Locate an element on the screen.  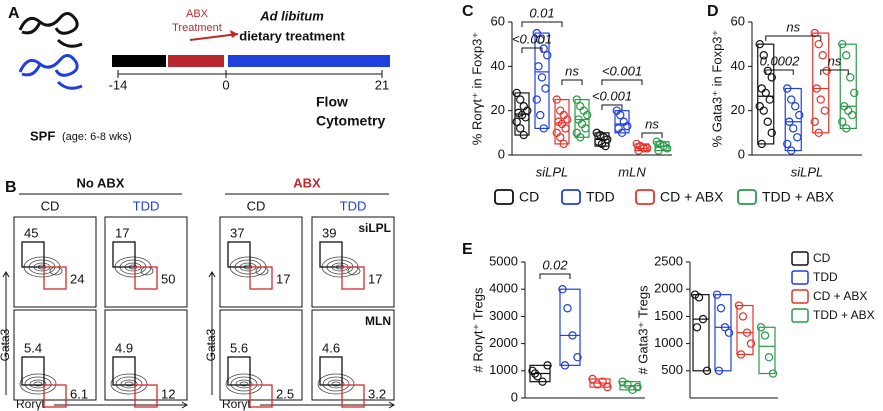
y-tick-label: 40 is located at coordinates (738, 65).